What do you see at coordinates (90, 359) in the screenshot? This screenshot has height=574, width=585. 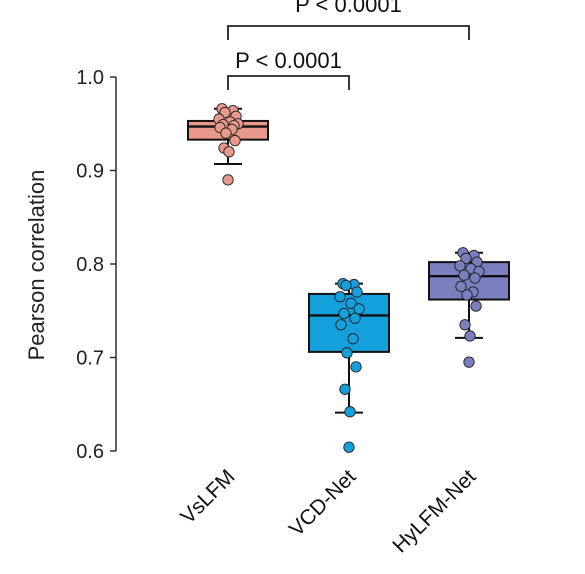 I see `y-tick-label: 0.7` at bounding box center [90, 359].